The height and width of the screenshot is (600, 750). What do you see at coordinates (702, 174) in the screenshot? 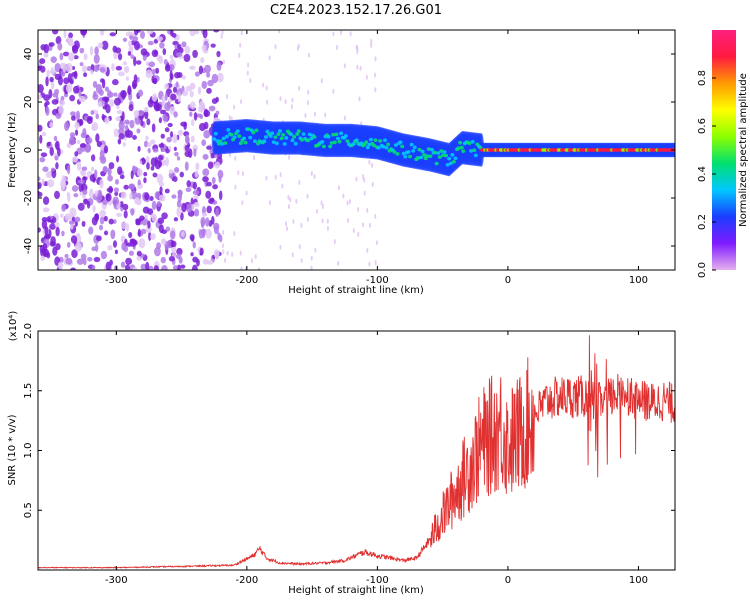
I see `colorbar-tick-label: 0.4` at bounding box center [702, 174].